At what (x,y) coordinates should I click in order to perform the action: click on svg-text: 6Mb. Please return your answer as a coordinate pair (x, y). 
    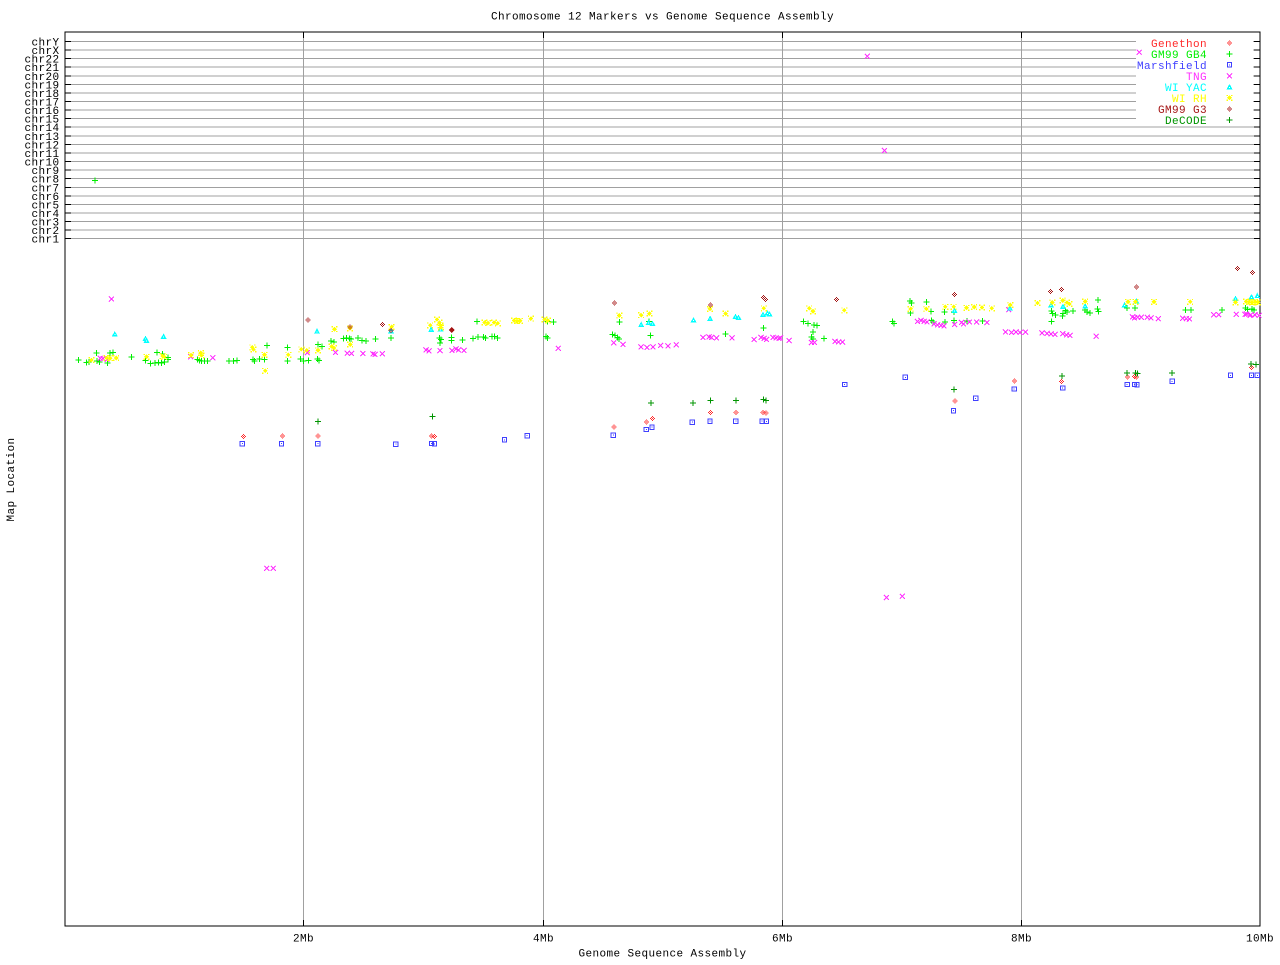
    Looking at the image, I should click on (782, 939).